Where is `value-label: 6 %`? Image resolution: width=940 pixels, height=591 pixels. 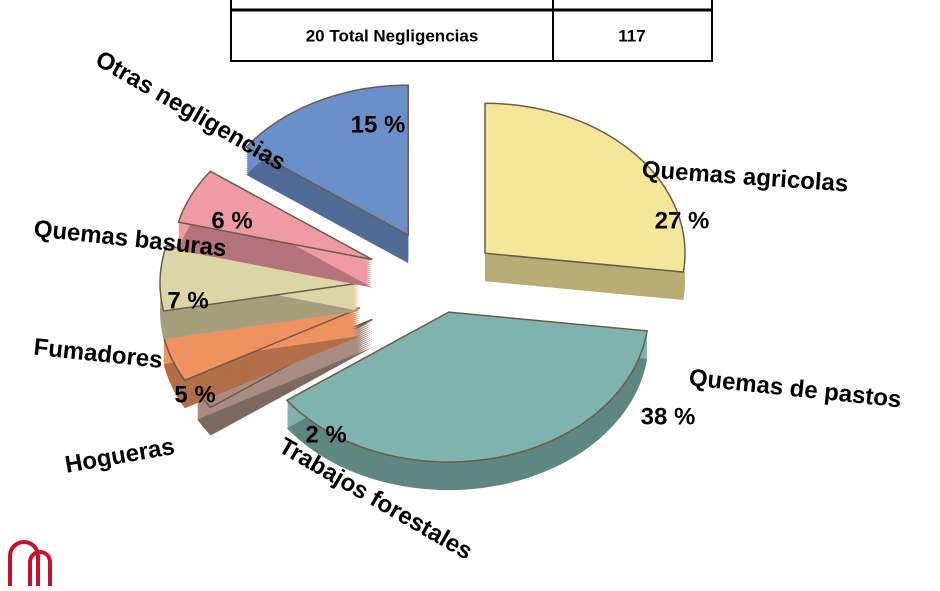 value-label: 6 % is located at coordinates (231, 220).